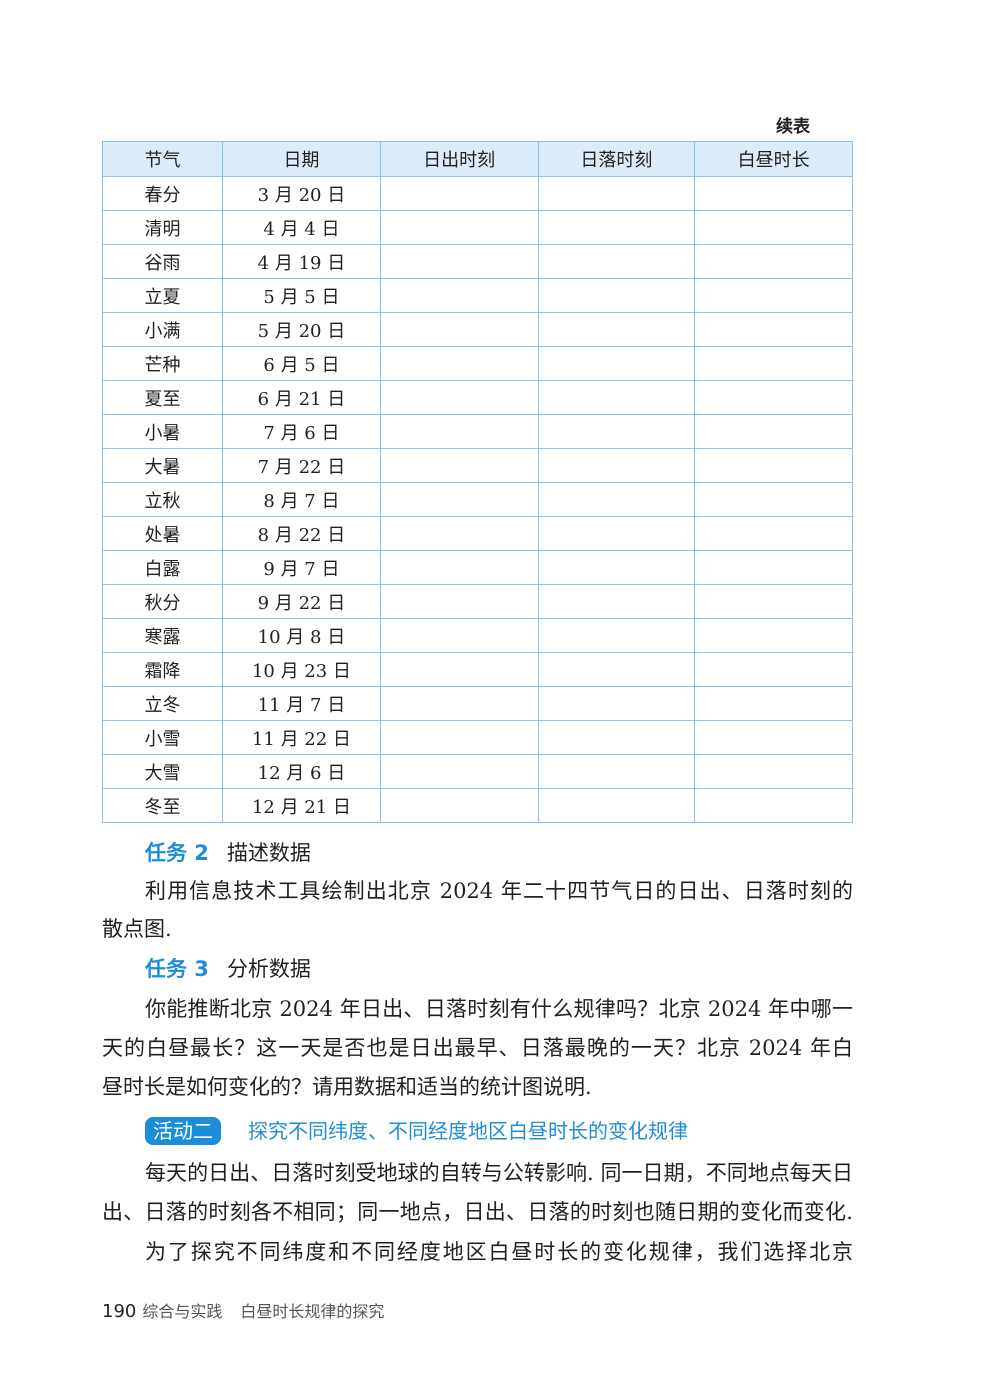 The width and height of the screenshot is (997, 1396). What do you see at coordinates (177, 853) in the screenshot?
I see `task-label: 任务 2` at bounding box center [177, 853].